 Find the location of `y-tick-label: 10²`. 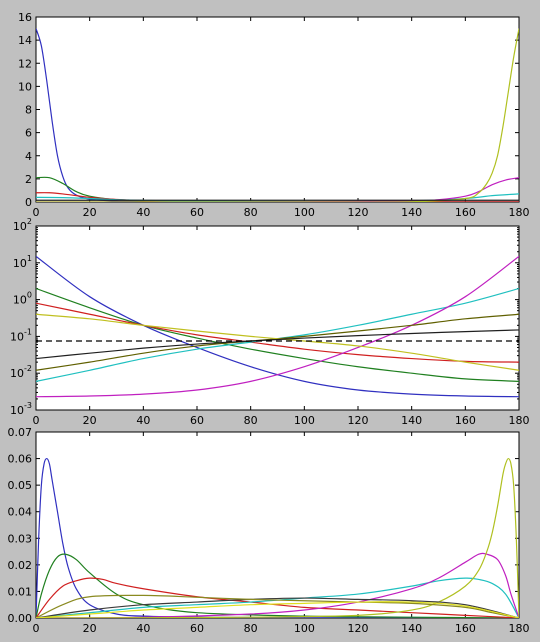

y-tick-label: 10² is located at coordinates (22, 225).